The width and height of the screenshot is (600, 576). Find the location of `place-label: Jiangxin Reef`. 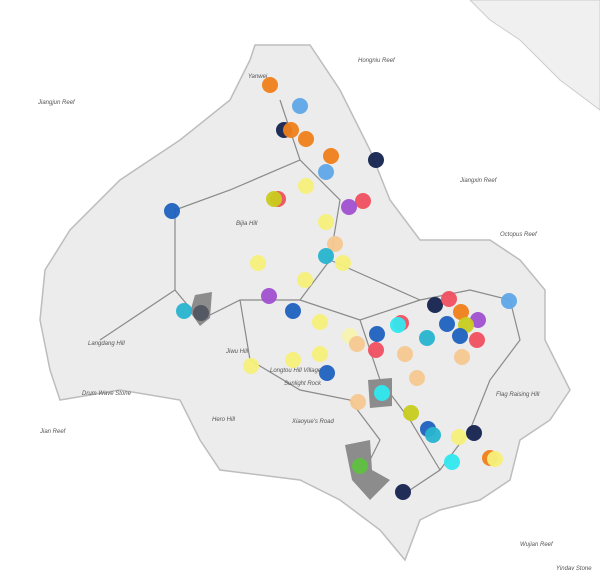

place-label: Jiangxin Reef is located at coordinates (478, 181).